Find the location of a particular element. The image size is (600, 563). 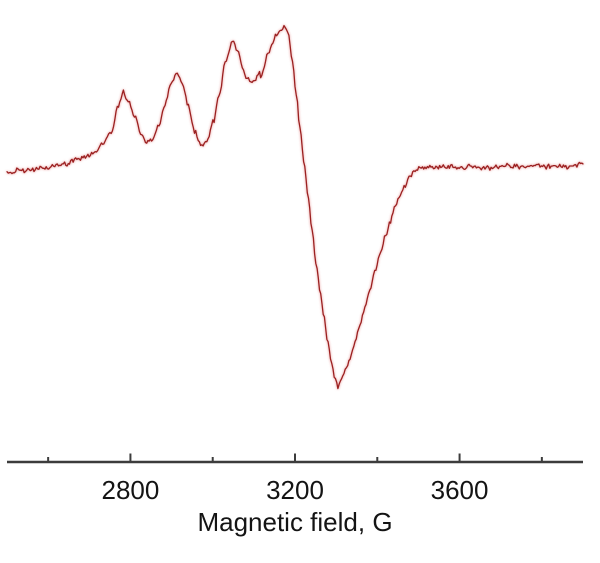

x-axis-tick-label: 2800 is located at coordinates (131, 490).